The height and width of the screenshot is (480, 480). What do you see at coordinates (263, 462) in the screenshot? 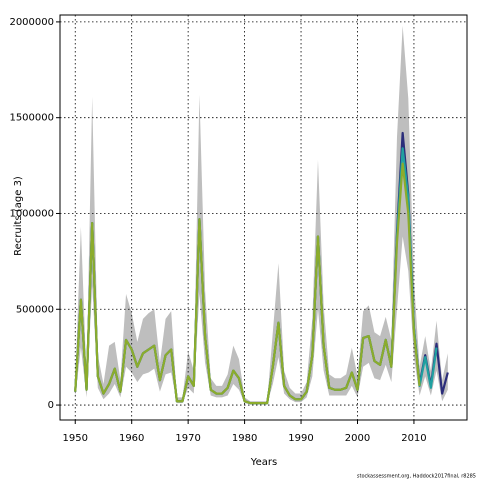
I see `x-axis-label: Years` at bounding box center [263, 462].